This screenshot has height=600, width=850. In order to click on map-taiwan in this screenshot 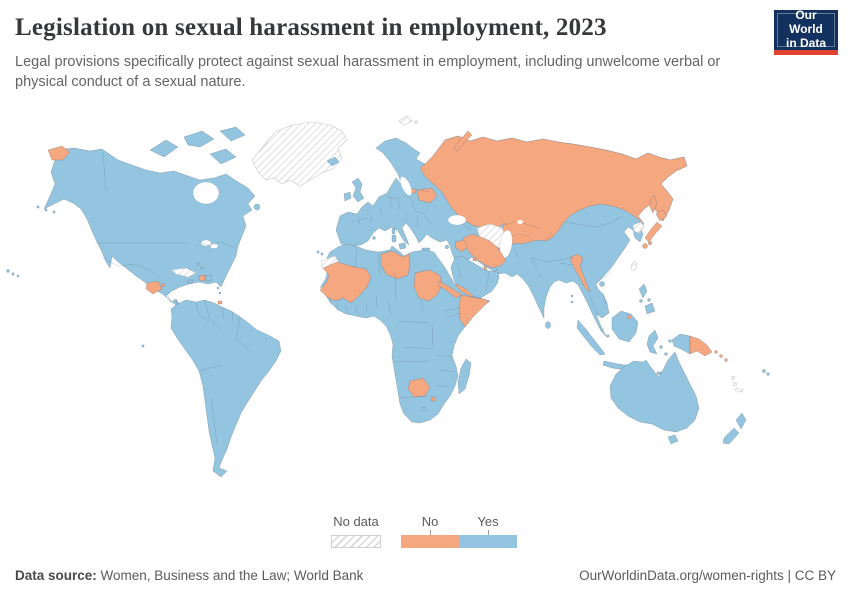, I will do `click(634, 266)`.